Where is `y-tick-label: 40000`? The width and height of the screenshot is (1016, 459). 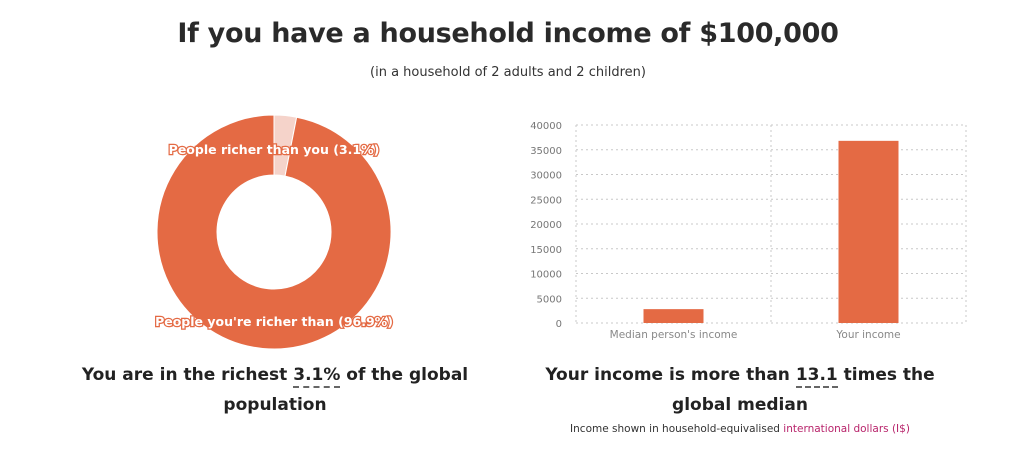
y-tick-label: 40000 is located at coordinates (546, 126).